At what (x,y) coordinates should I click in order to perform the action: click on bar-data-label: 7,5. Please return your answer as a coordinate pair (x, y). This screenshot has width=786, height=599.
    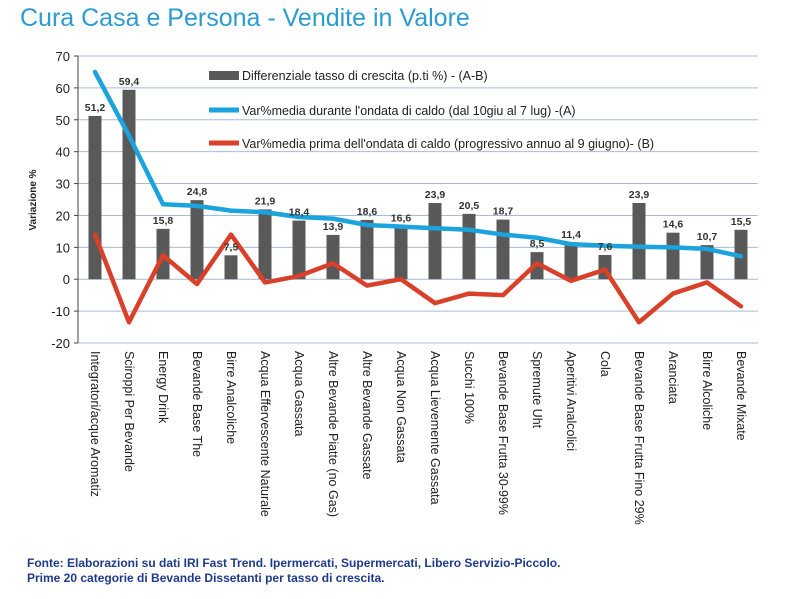
    Looking at the image, I should click on (231, 247).